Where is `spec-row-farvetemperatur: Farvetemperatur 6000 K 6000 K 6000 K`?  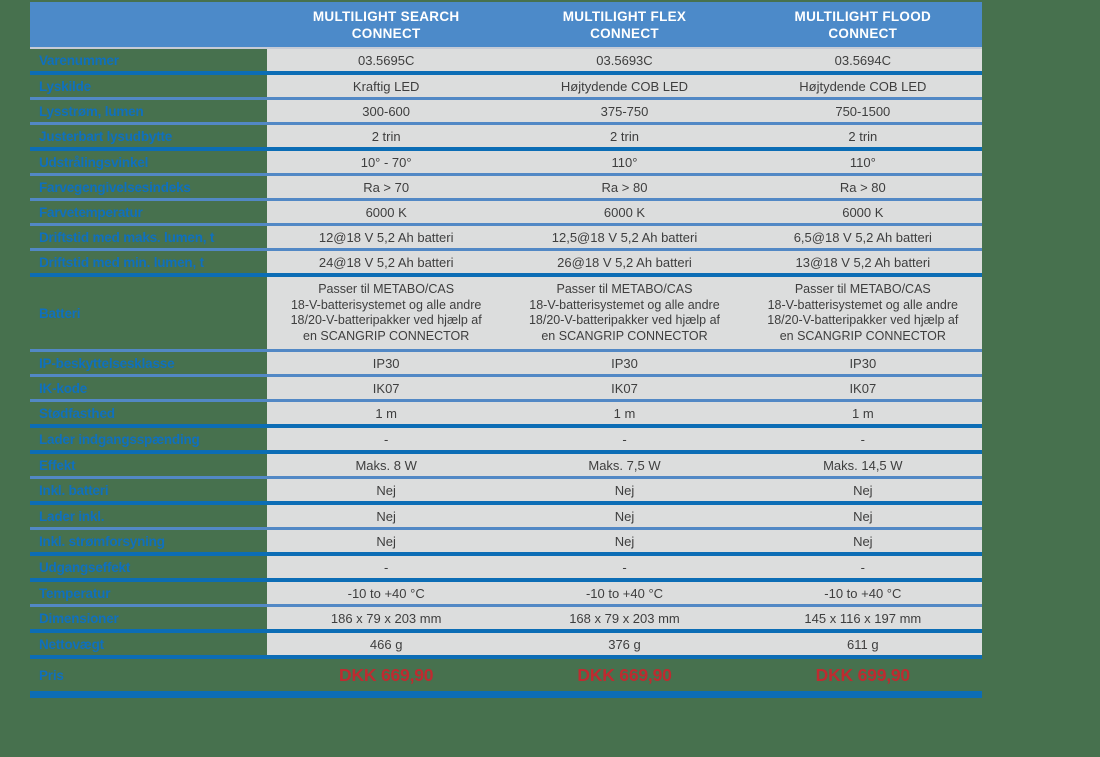
spec-row-farvetemperatur: Farvetemperatur 6000 K 6000 K 6000 K is located at coordinates (506, 213).